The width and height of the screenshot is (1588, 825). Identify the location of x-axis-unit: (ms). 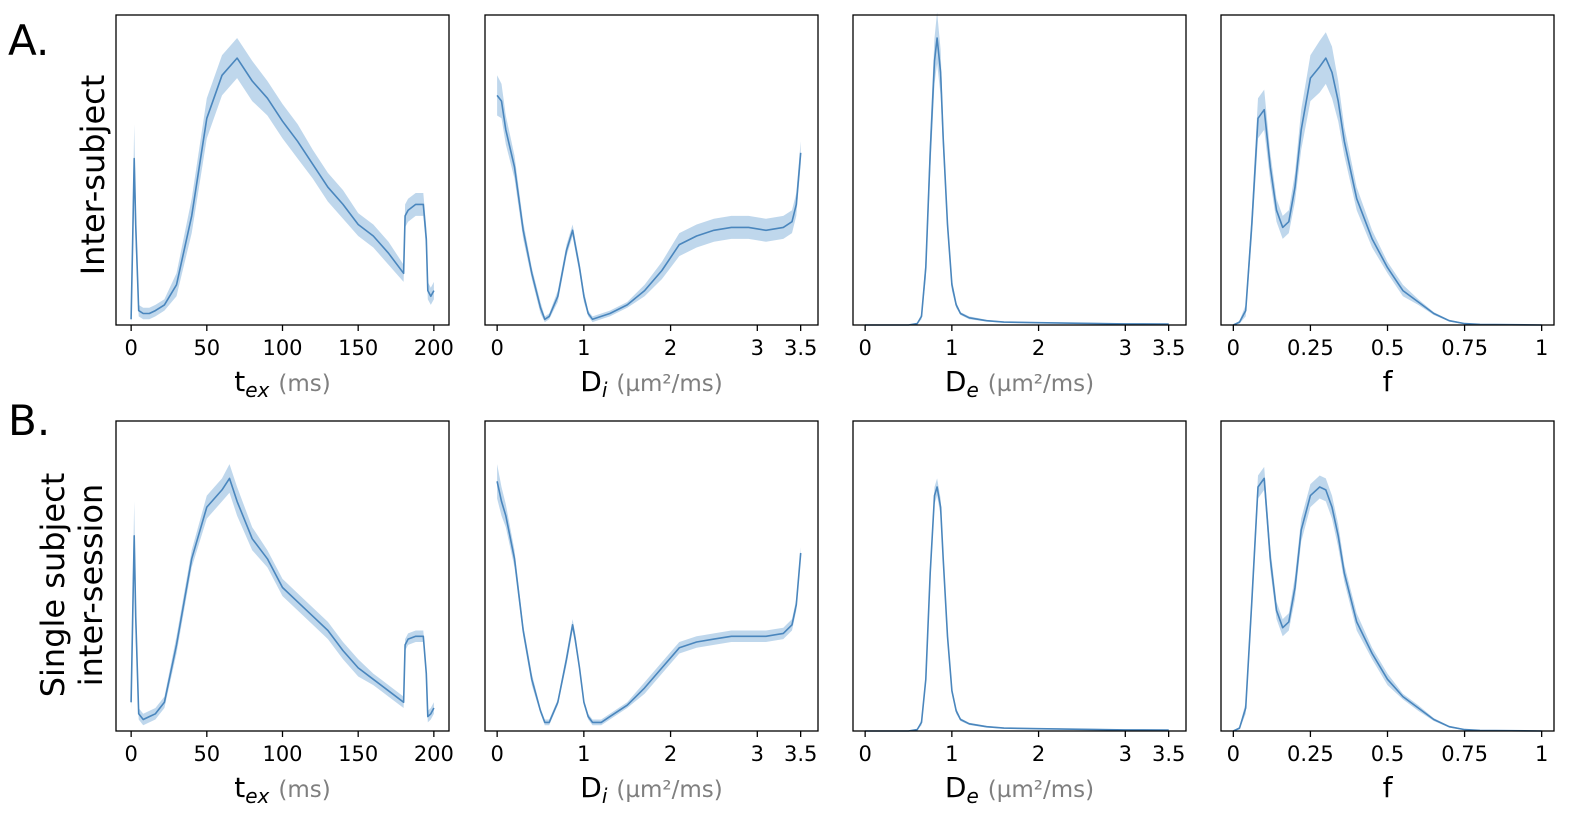
(304, 790).